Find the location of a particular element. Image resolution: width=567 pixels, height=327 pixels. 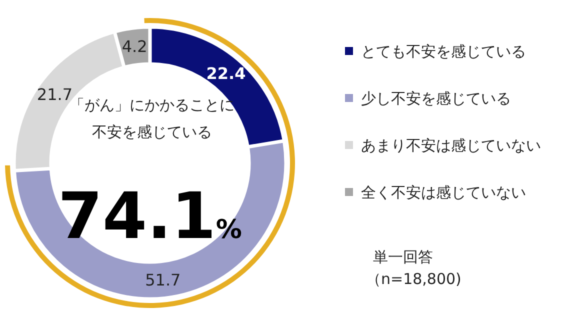

legend-label: とても不安を感じている is located at coordinates (443, 51).